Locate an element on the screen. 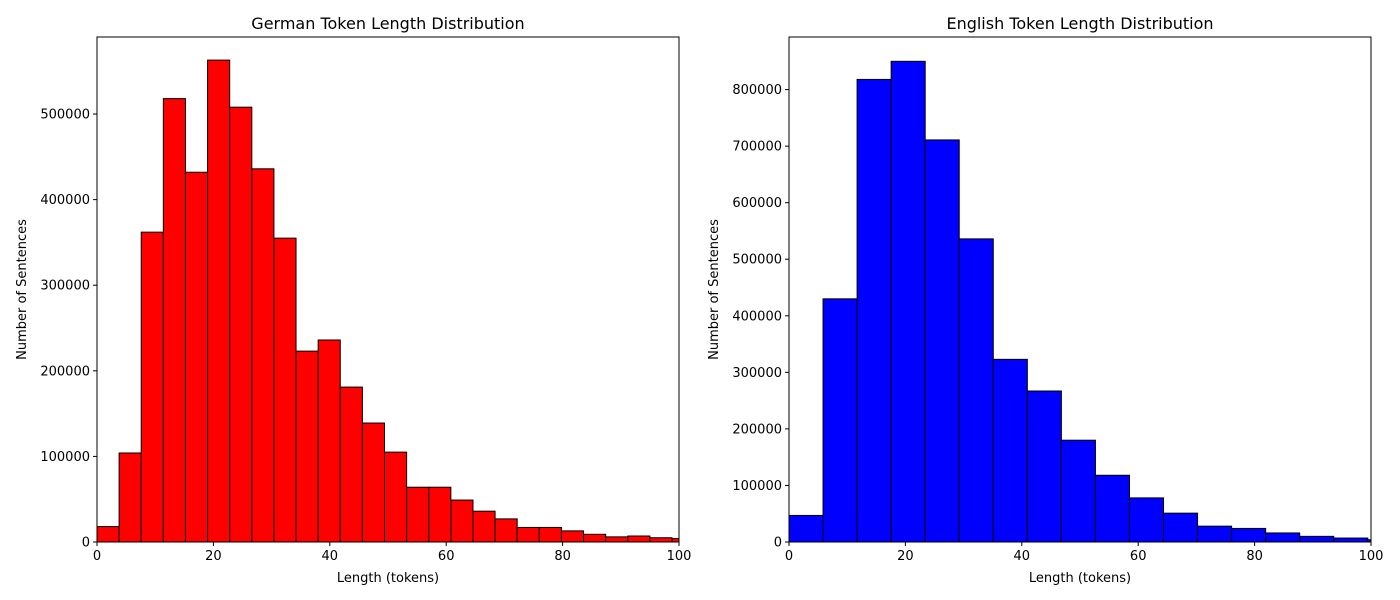 The image size is (1400, 600). y-axis-ticks: 0 100000 200000 300000 400000 500000 is located at coordinates (68, 329).